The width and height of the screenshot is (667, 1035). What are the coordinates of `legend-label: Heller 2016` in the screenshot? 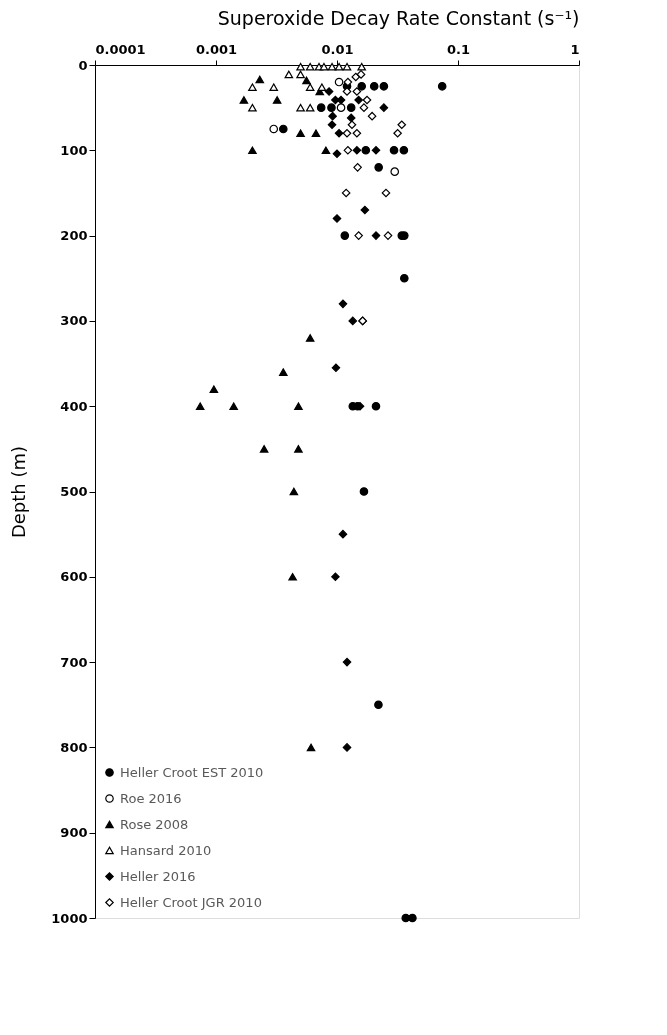 It's located at (158, 876).